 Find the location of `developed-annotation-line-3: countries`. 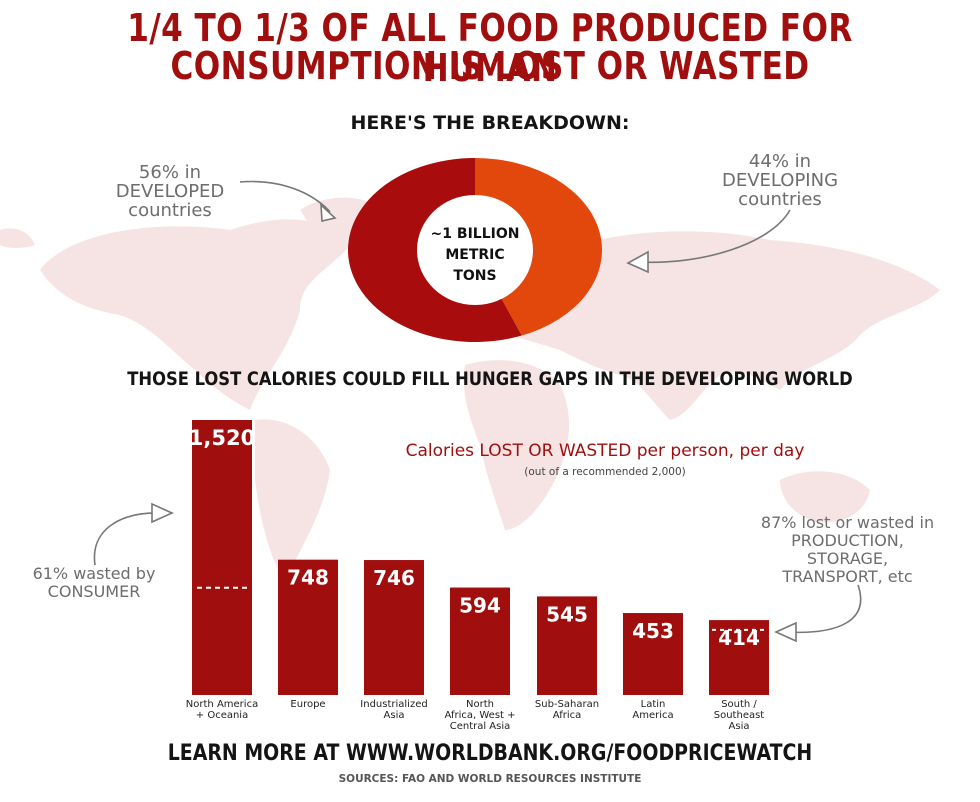

developed-annotation-line-3: countries is located at coordinates (170, 210).